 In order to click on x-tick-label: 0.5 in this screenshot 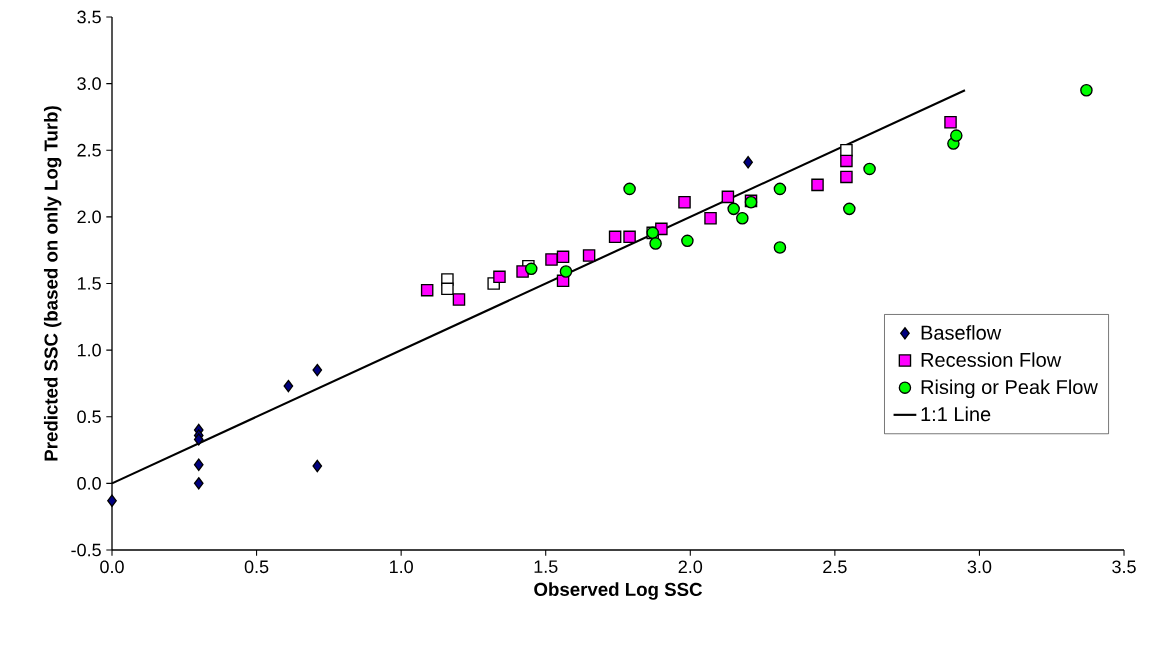, I will do `click(256, 567)`.